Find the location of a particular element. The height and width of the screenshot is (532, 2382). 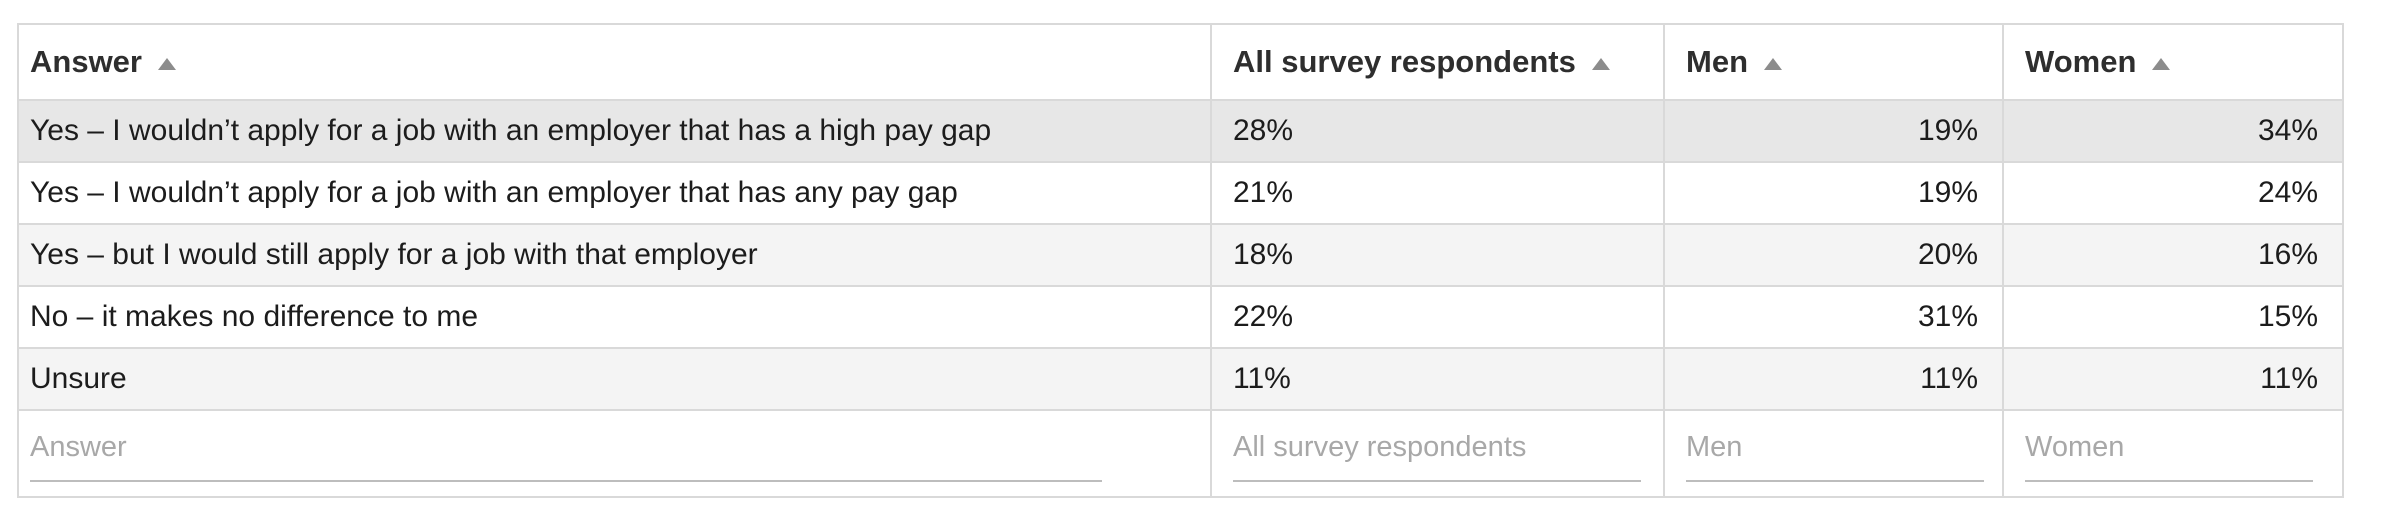

cell-men: 31% is located at coordinates (1833, 317).